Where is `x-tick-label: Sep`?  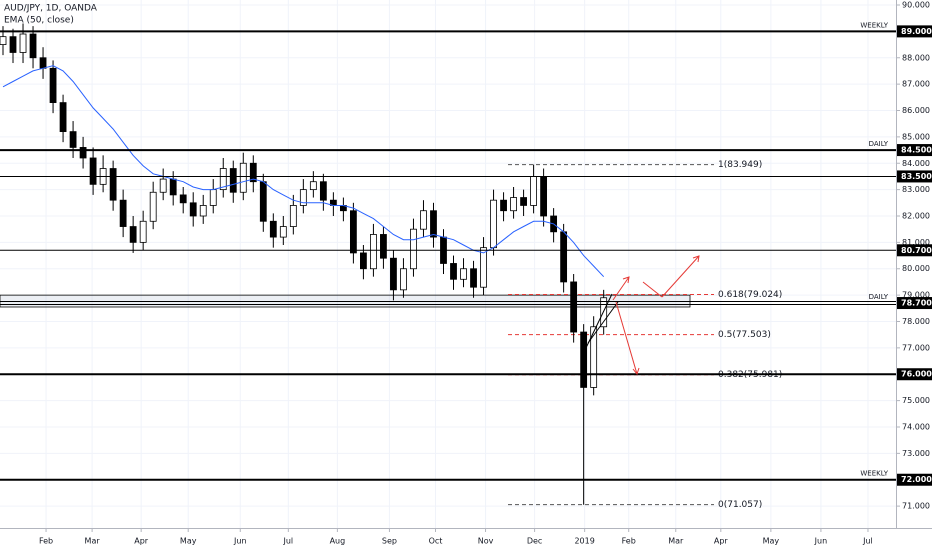
x-tick-label: Sep is located at coordinates (389, 541).